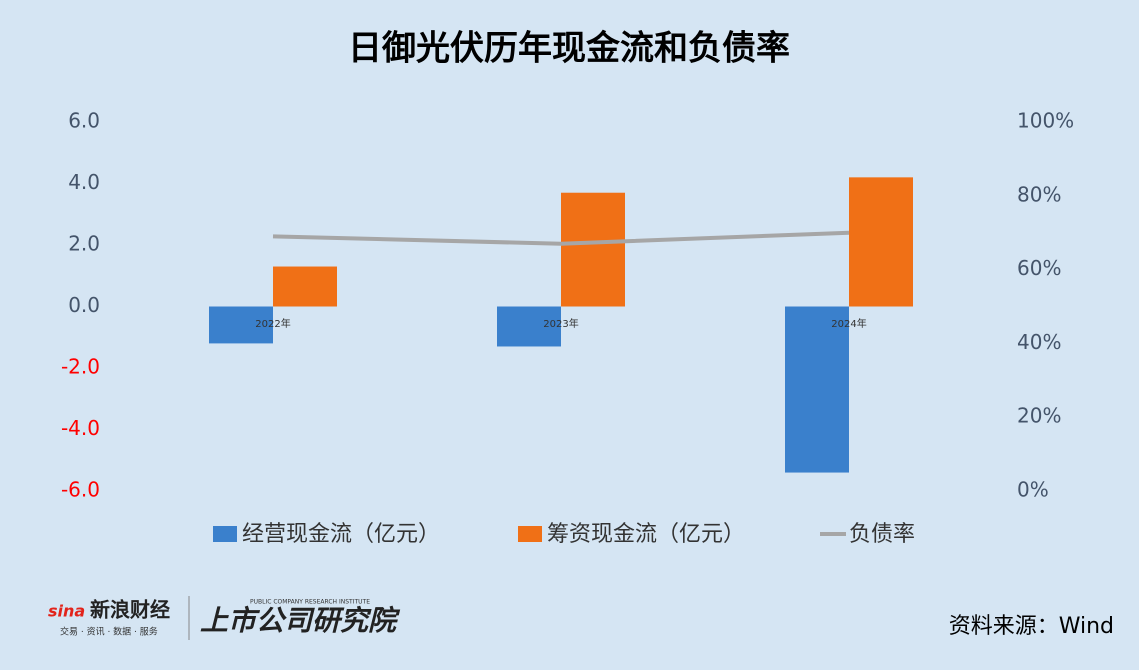  What do you see at coordinates (1039, 416) in the screenshot?
I see `y2-tick-label: 20%` at bounding box center [1039, 416].